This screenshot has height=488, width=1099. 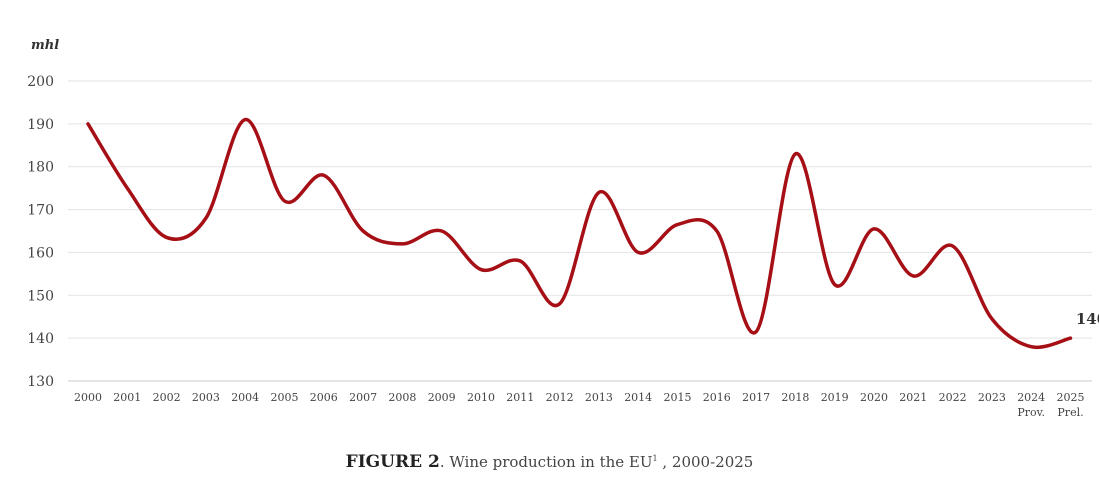 I want to click on x-tick-label: 2013, so click(x=599, y=397).